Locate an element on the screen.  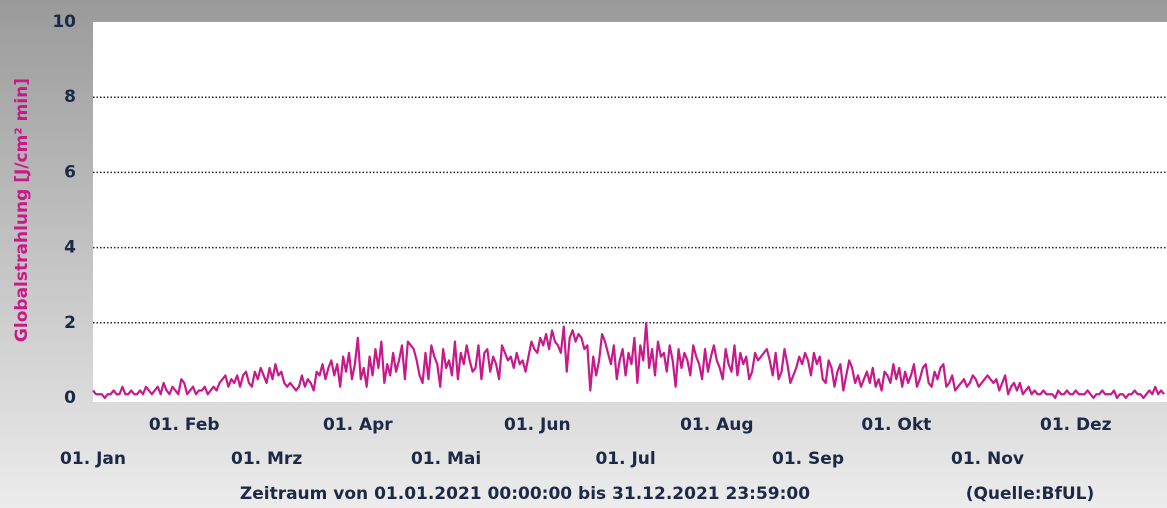
x-tick-label: 01. Okt is located at coordinates (896, 425).